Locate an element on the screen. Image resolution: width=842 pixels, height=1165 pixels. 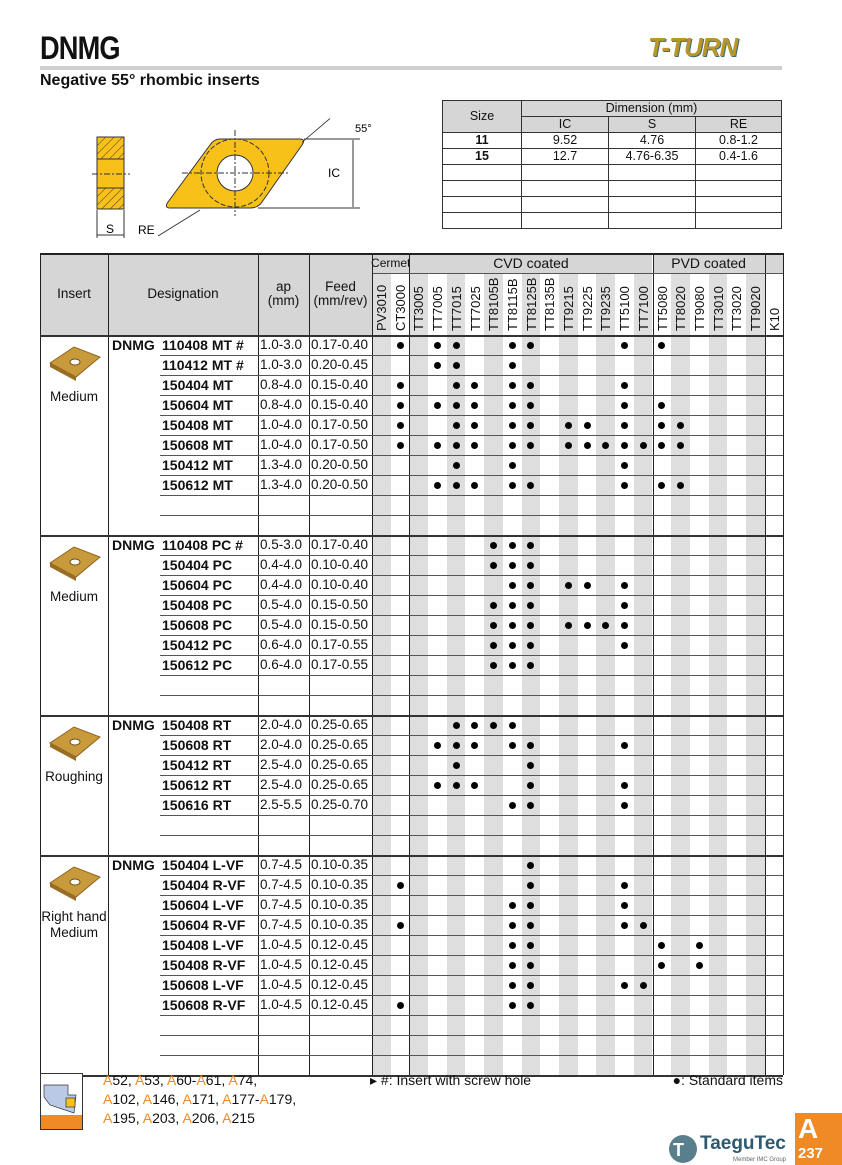
designation-code: 150408 L-VF is located at coordinates (203, 945).